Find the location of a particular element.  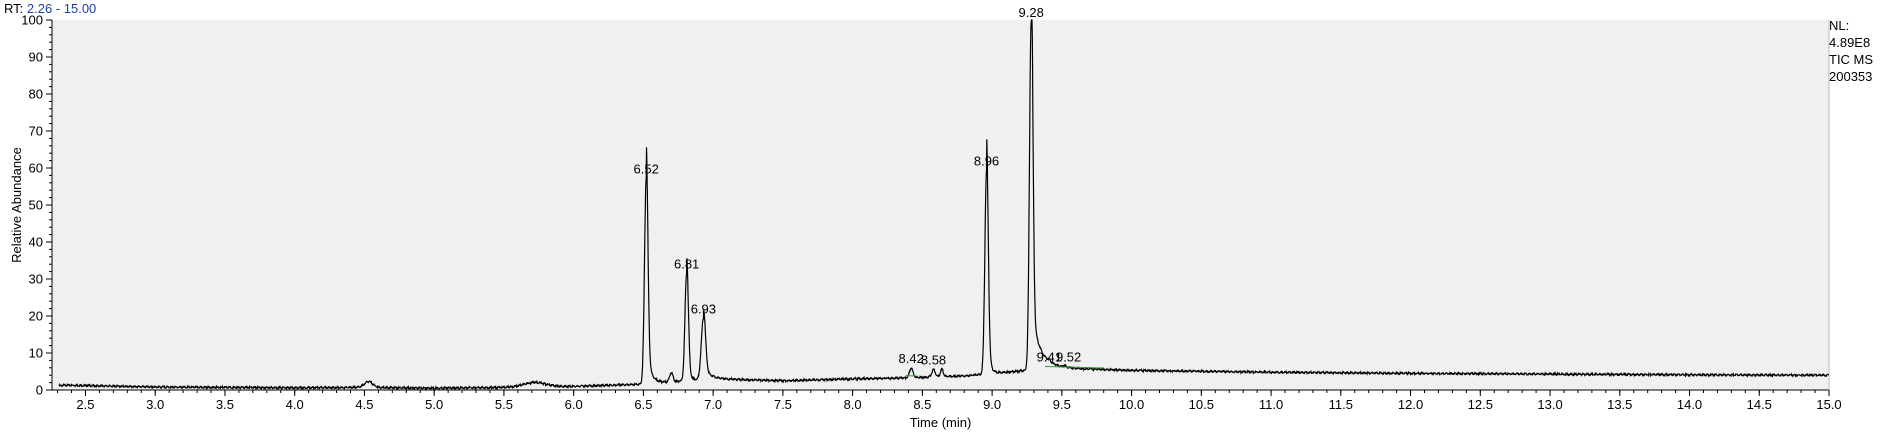

peak-label: 9.41 is located at coordinates (1049, 356).